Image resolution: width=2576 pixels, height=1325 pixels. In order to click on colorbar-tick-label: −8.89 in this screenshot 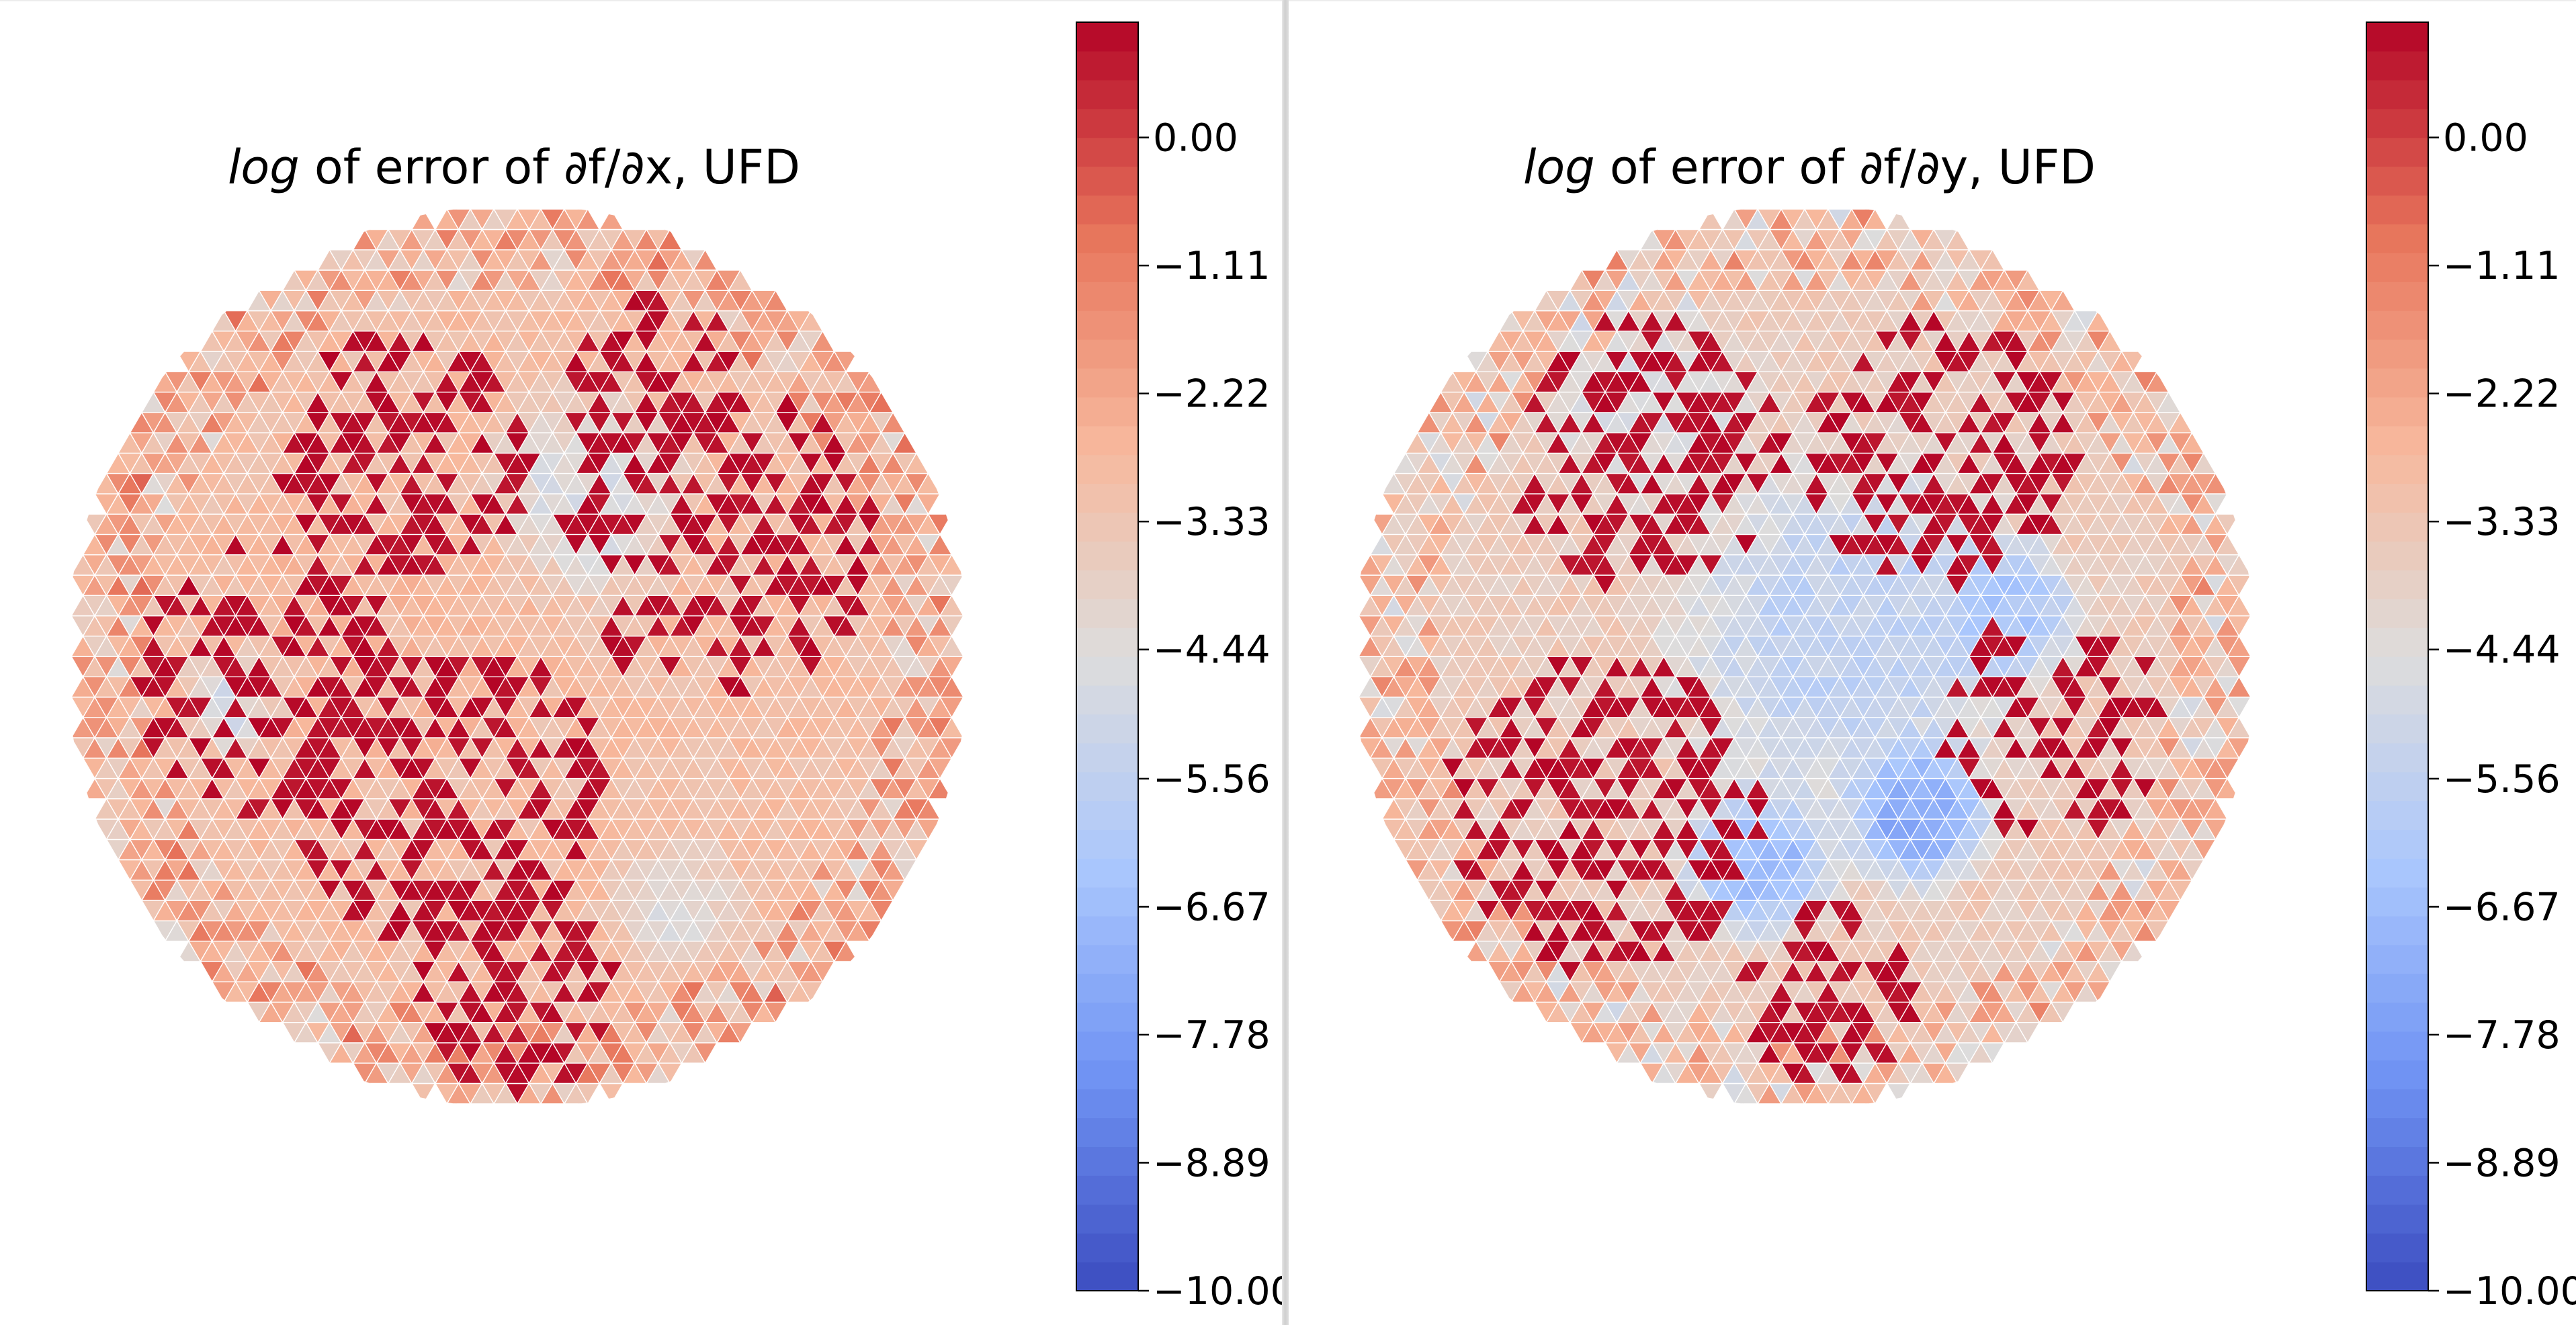, I will do `click(1212, 1163)`.